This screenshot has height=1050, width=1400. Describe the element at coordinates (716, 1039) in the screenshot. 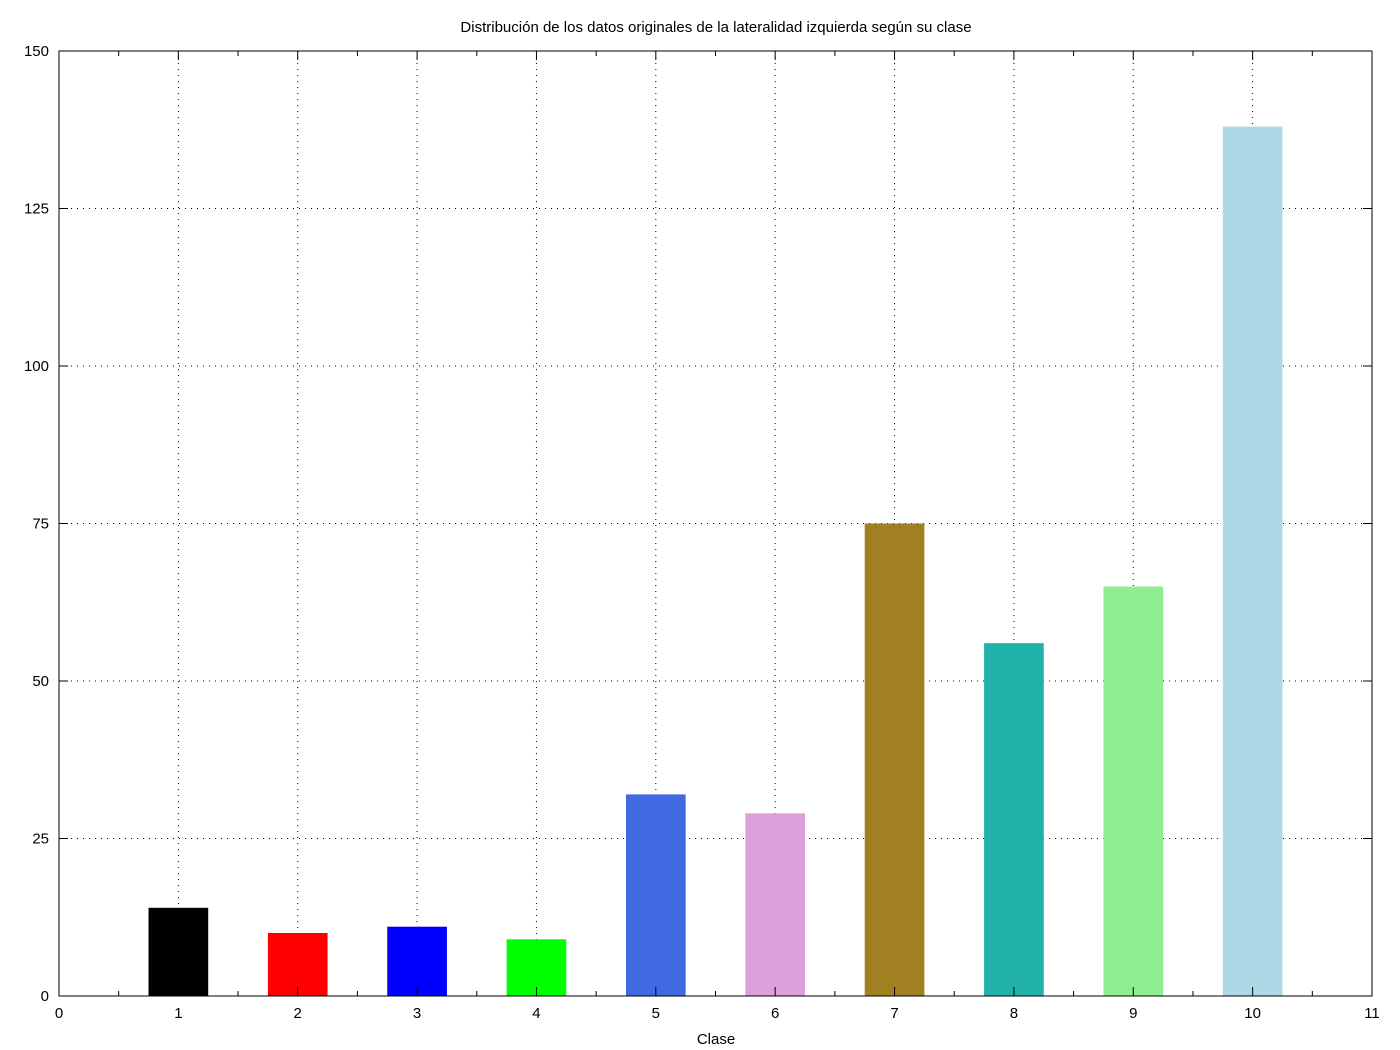

I see `x-axis-label: Clase` at that location.